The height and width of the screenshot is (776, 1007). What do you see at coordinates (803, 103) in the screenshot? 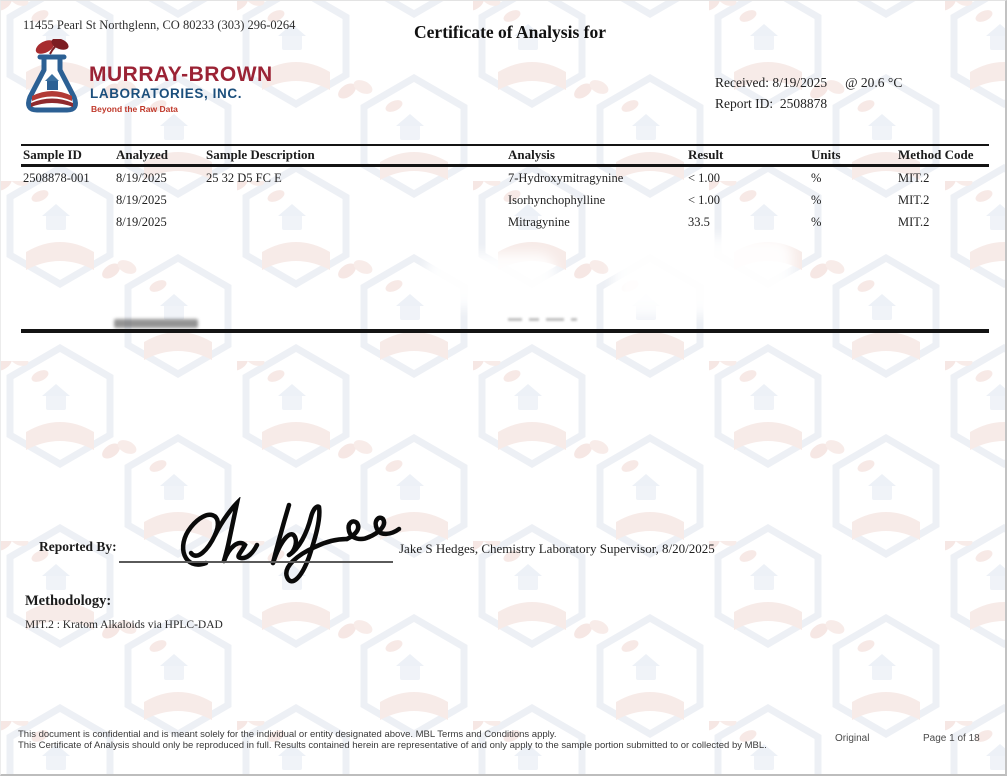
I see `report-id-value: 2508878` at bounding box center [803, 103].